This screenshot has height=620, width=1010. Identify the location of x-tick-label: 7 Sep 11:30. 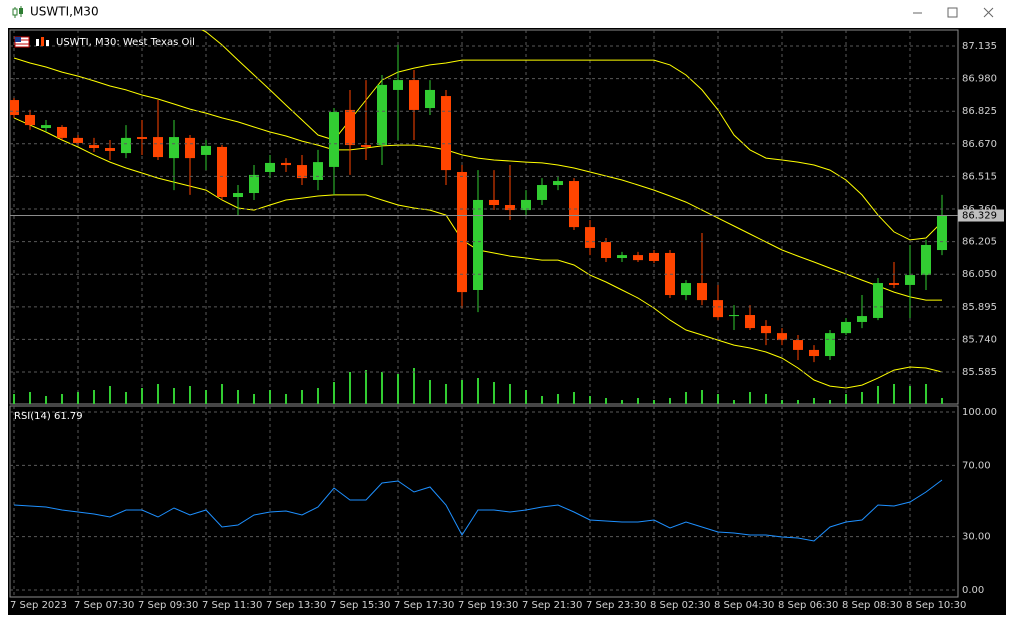
(232, 605).